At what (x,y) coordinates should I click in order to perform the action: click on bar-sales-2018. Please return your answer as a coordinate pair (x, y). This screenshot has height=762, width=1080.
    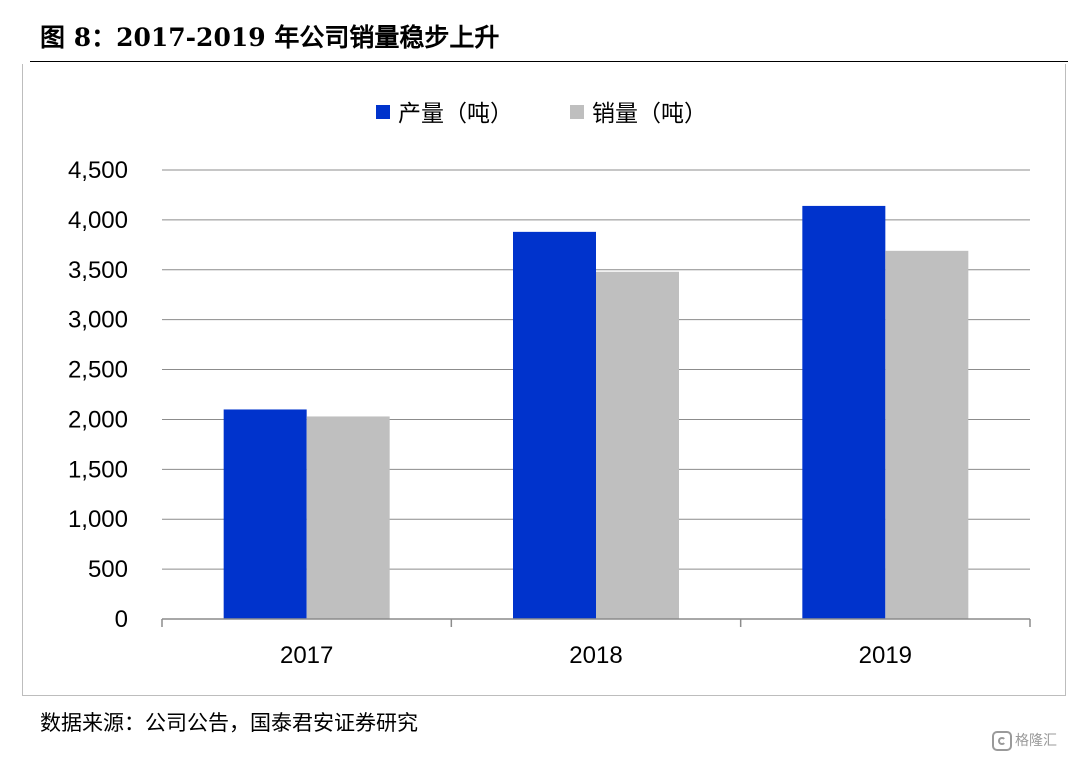
    Looking at the image, I should click on (637, 445).